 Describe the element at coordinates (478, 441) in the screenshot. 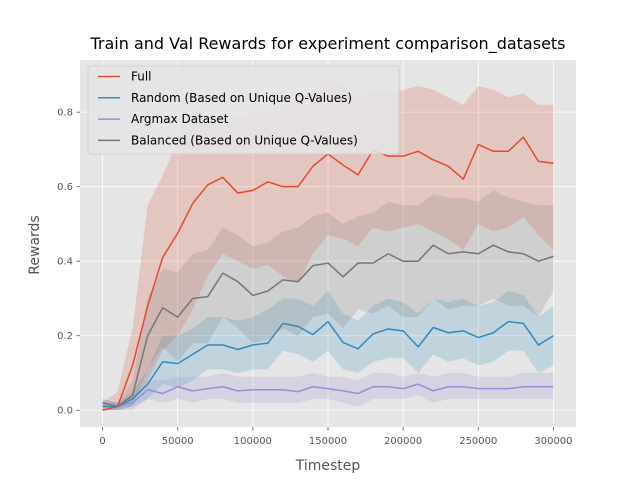

I see `x-tick-label: 250000` at that location.